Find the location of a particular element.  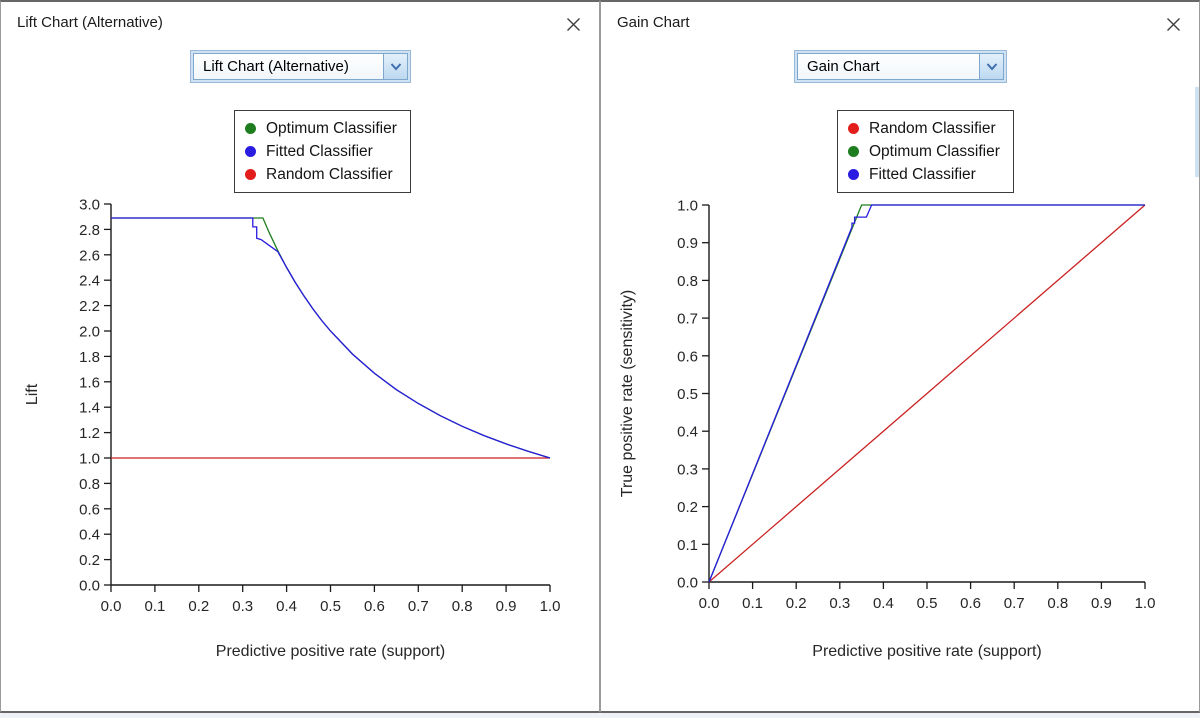

window-title: Lift Chart (Alternative) is located at coordinates (90, 22).